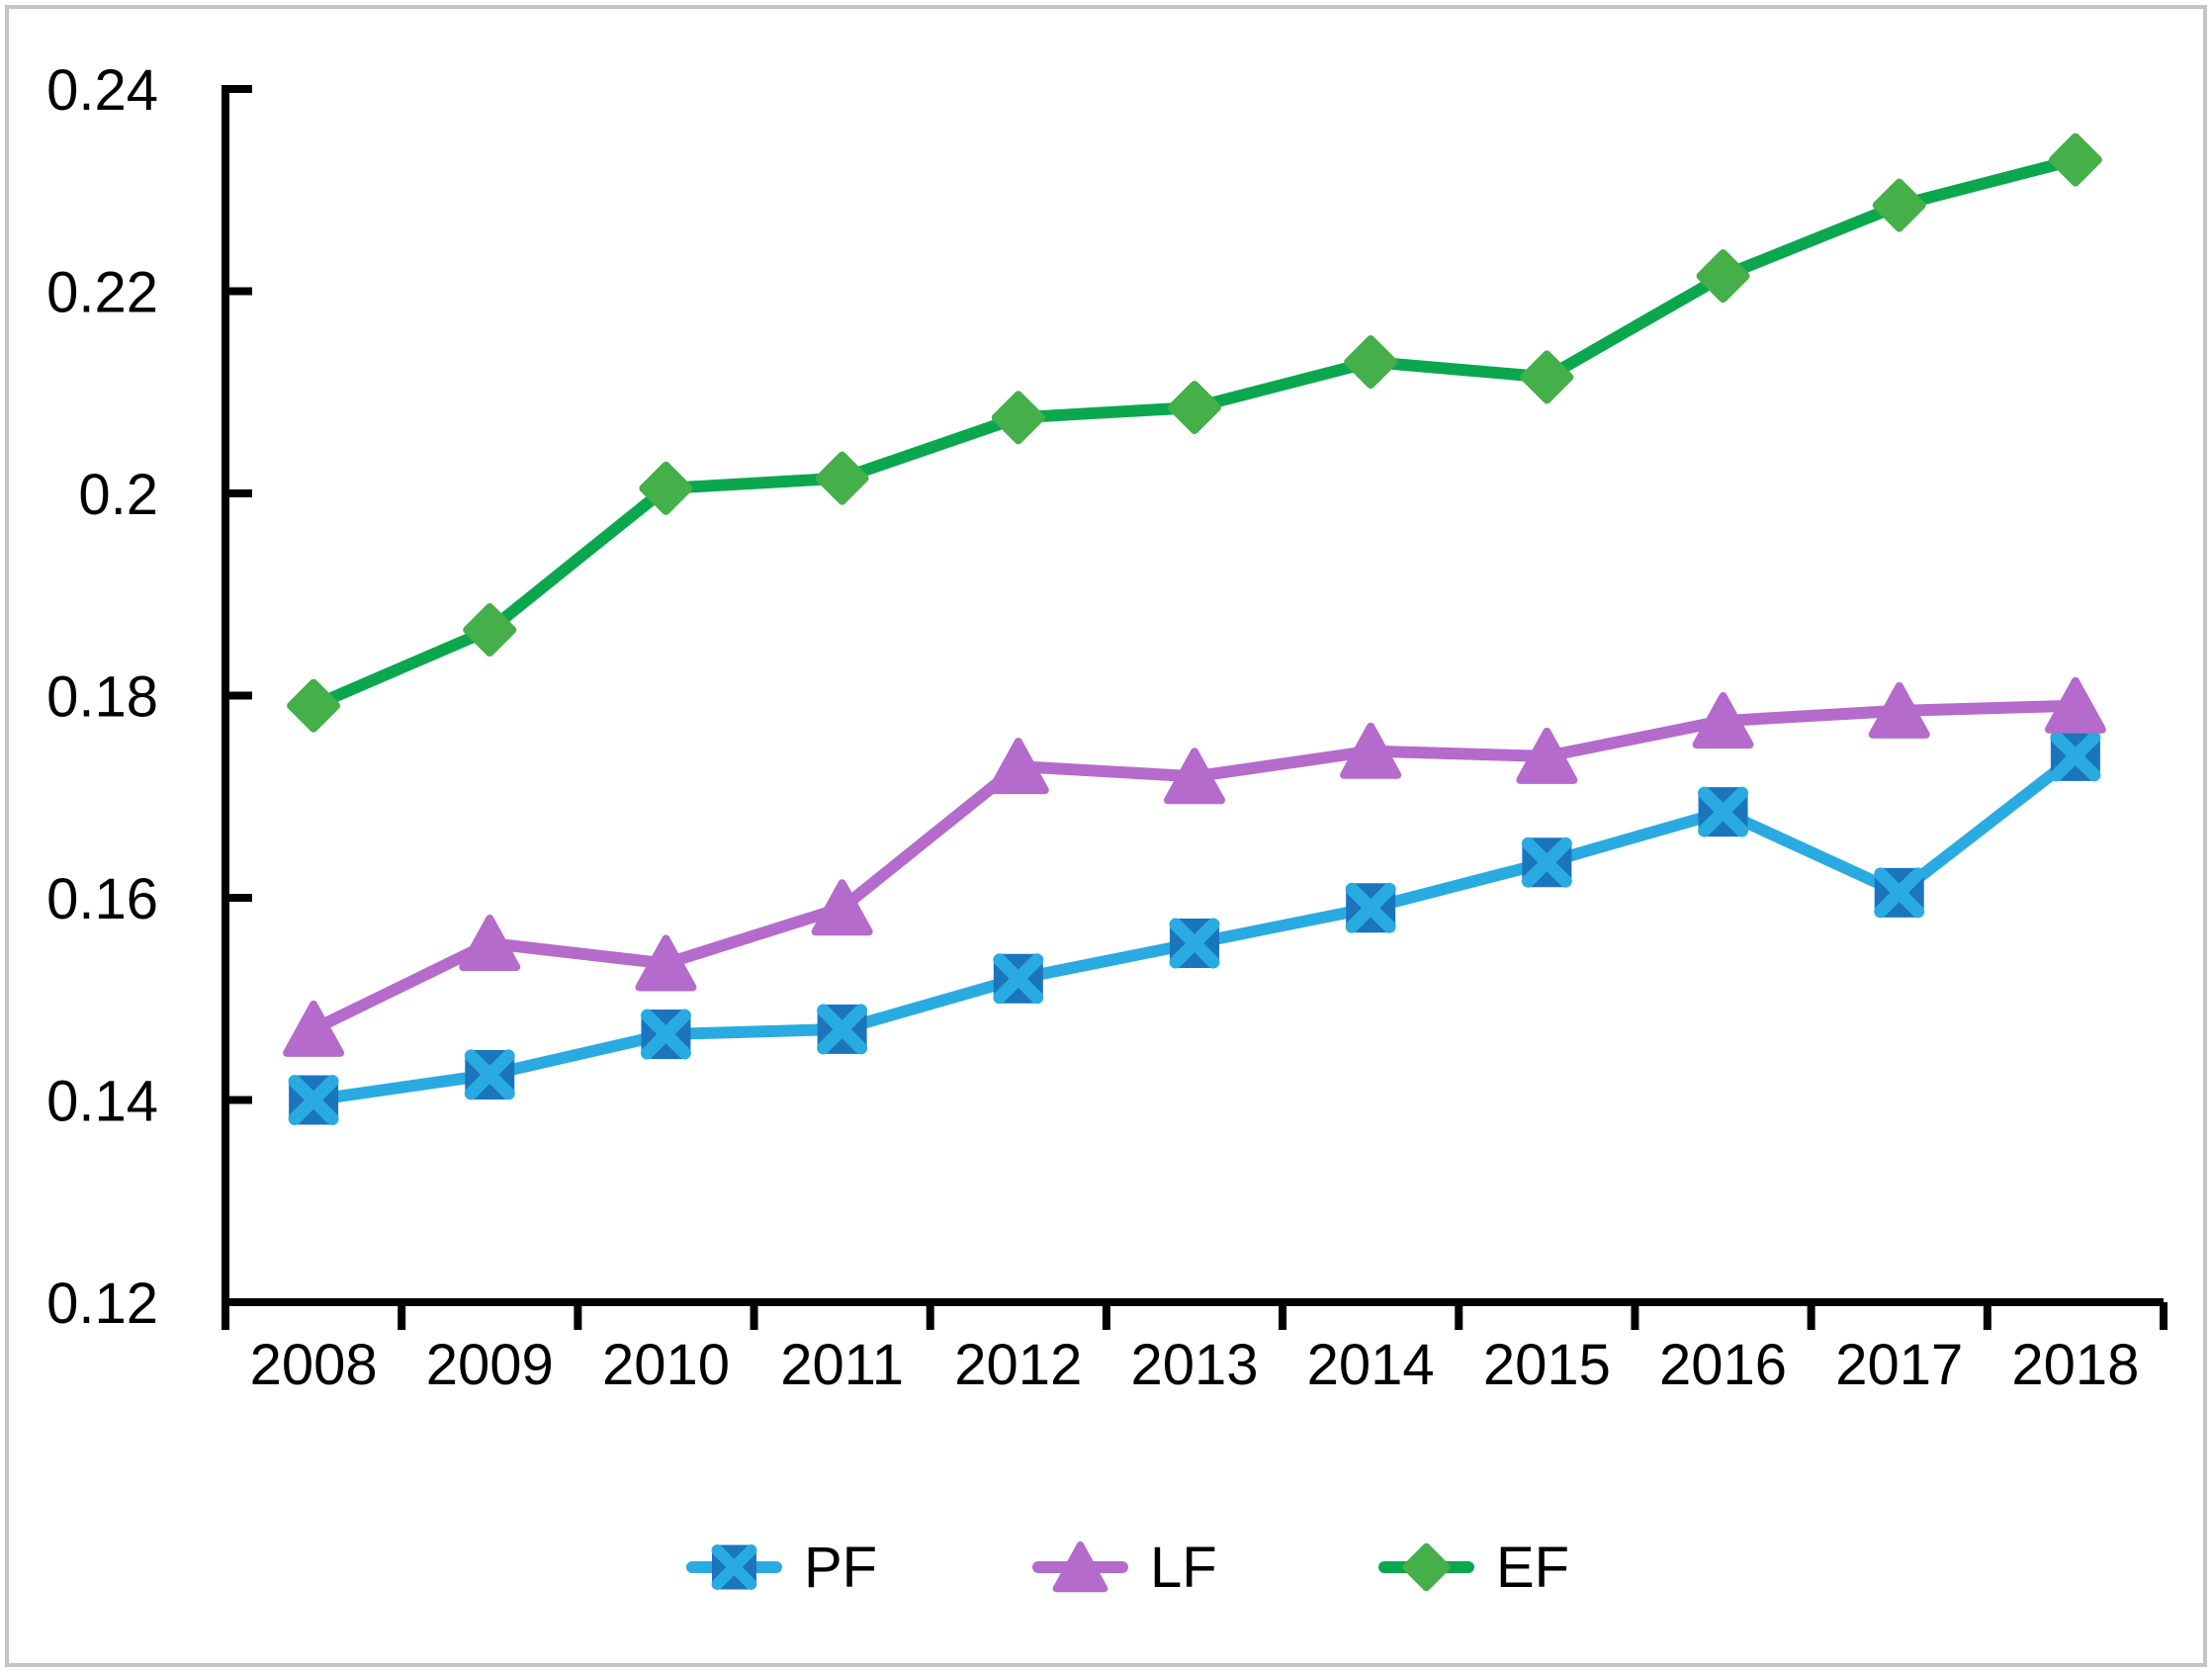  What do you see at coordinates (841, 1568) in the screenshot?
I see `legend-label-PF: PF` at bounding box center [841, 1568].